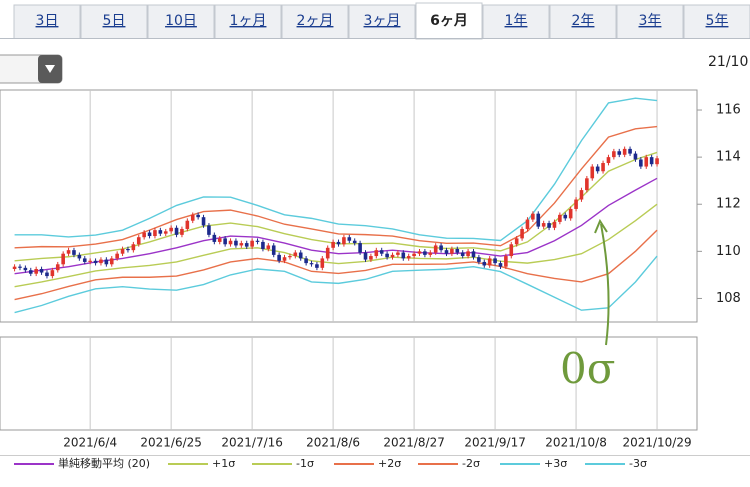  I want to click on annotation: 0σ, so click(587, 305).